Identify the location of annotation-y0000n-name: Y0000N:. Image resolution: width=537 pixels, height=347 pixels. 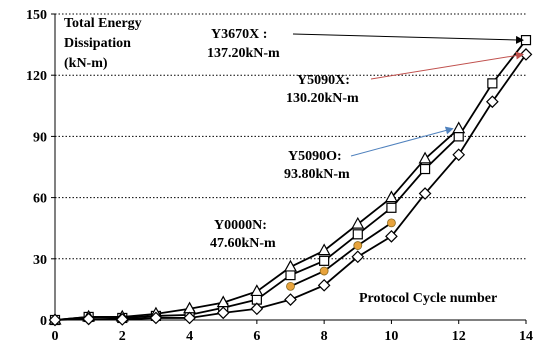
(240, 225).